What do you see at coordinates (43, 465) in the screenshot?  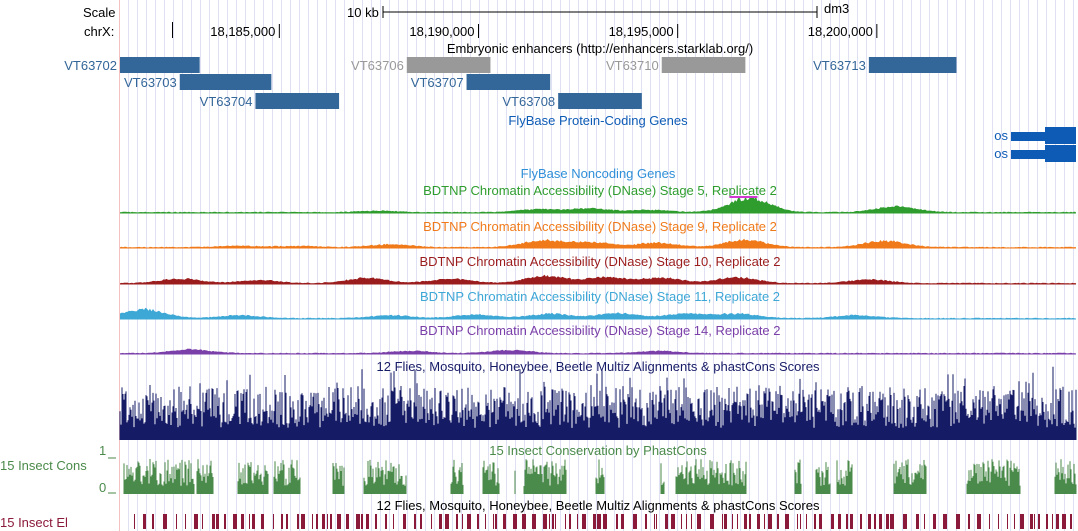 I see `phastcons-side-label: 15 Insect Cons` at bounding box center [43, 465].